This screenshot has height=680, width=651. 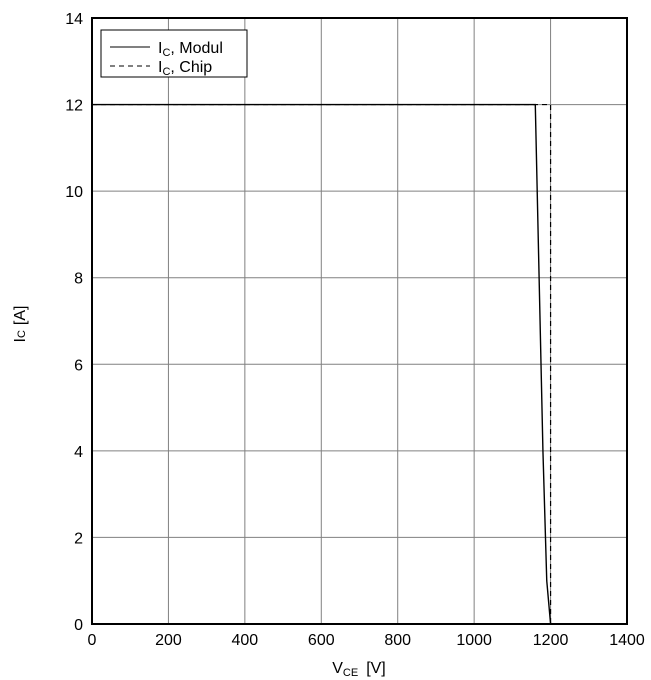 What do you see at coordinates (74, 19) in the screenshot?
I see `y-tick-label: 14` at bounding box center [74, 19].